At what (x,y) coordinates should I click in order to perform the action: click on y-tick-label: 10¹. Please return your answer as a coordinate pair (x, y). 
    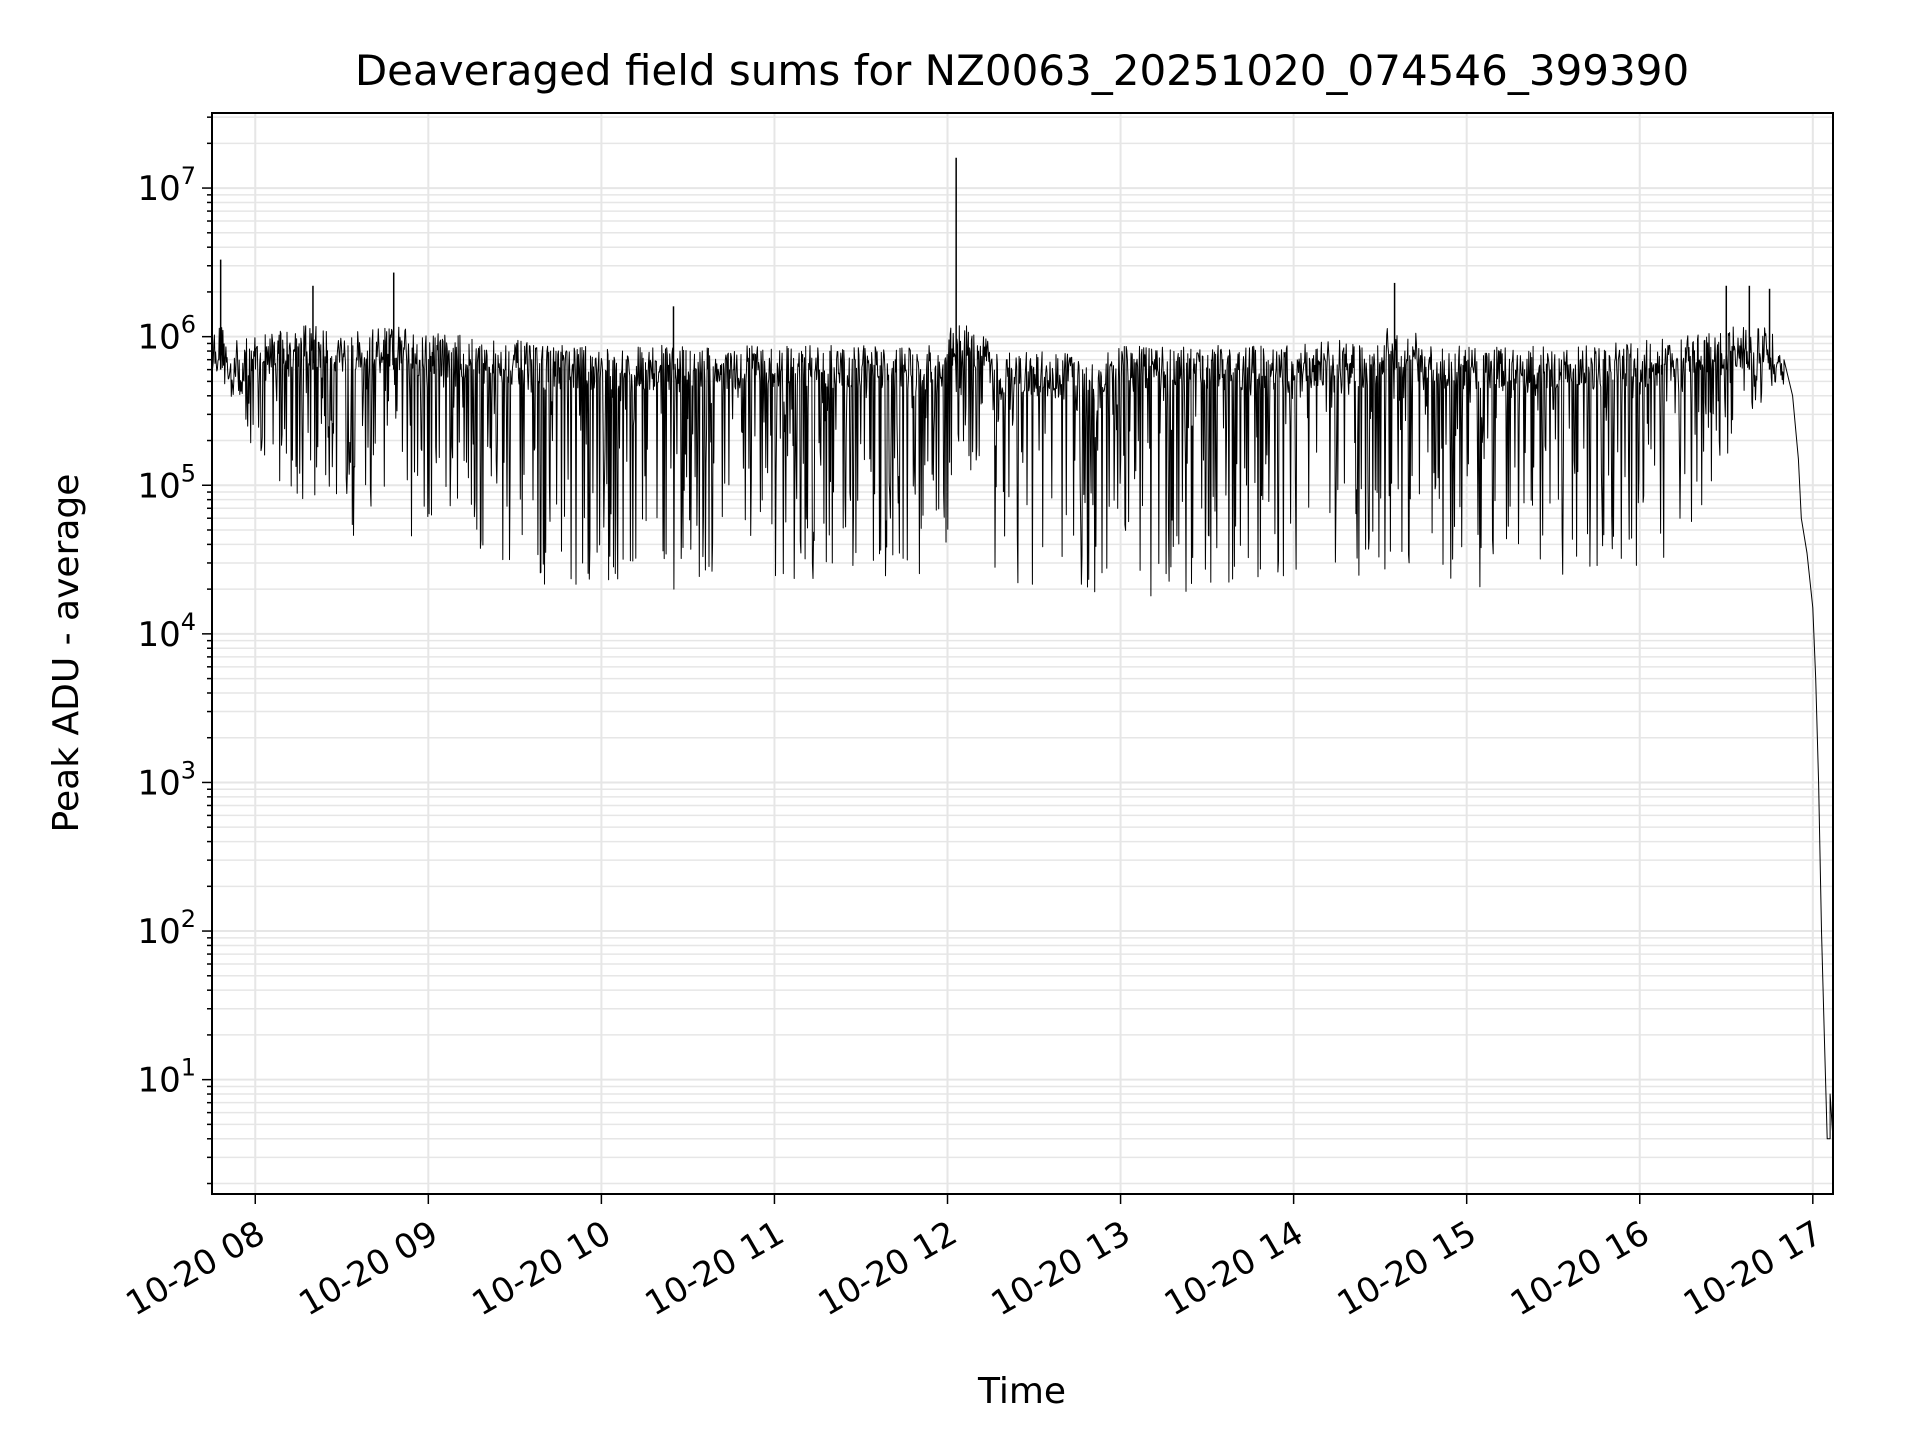
    Looking at the image, I should click on (166, 1077).